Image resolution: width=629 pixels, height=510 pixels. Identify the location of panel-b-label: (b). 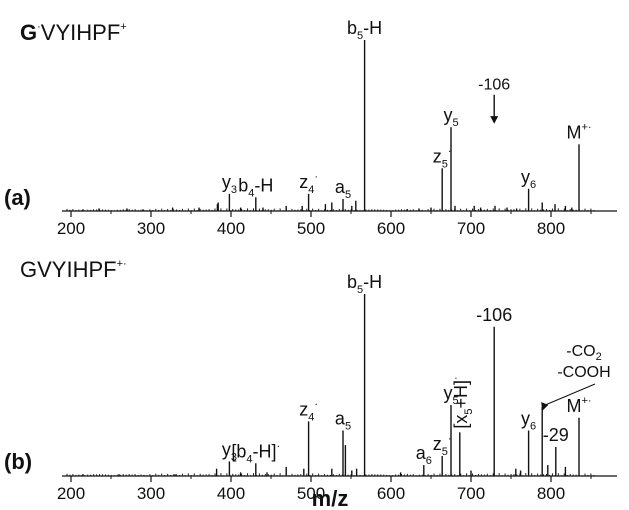
(18, 461).